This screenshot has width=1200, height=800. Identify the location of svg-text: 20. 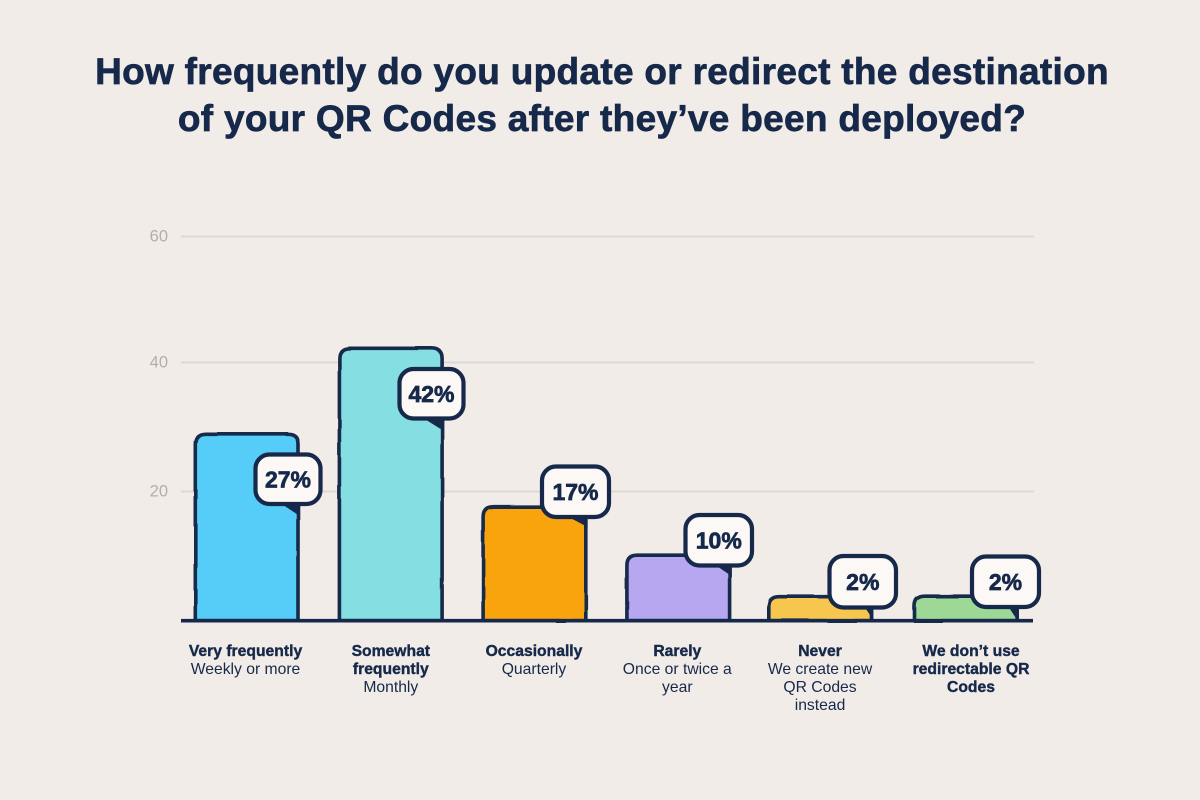
(159, 492).